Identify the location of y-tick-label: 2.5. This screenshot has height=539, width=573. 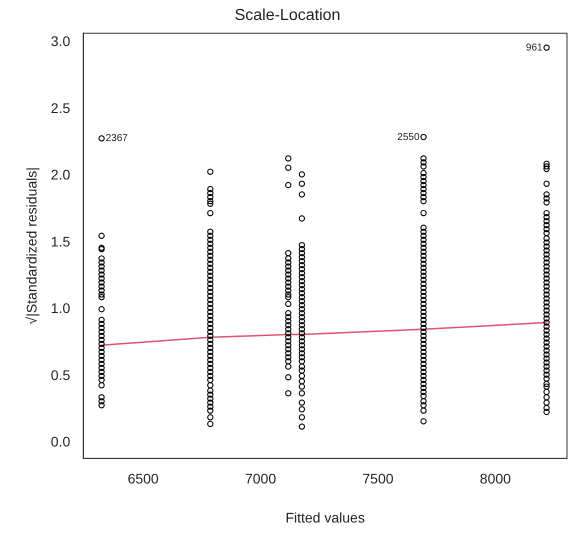
(60, 108).